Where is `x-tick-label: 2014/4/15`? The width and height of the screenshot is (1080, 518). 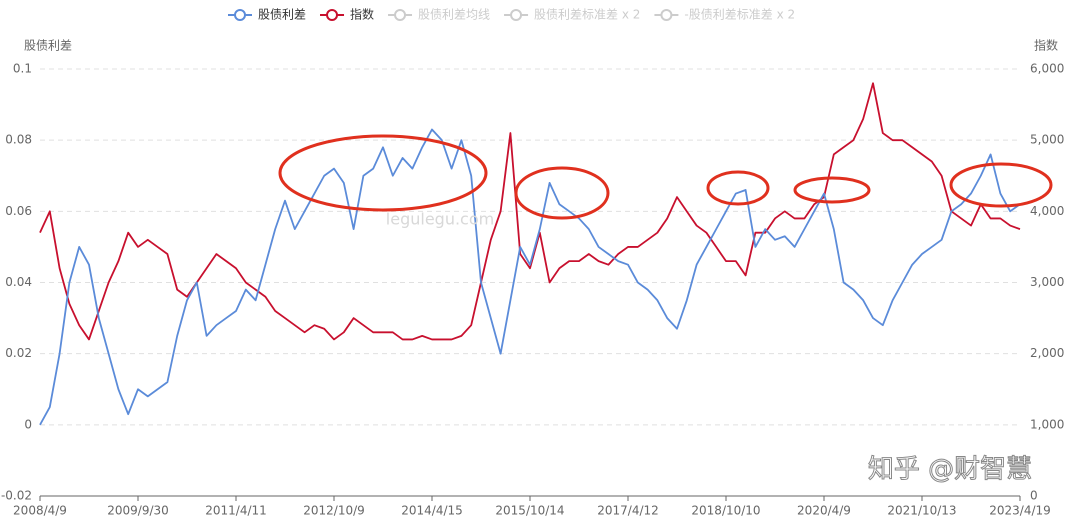
x-tick-label: 2014/4/15 is located at coordinates (432, 511).